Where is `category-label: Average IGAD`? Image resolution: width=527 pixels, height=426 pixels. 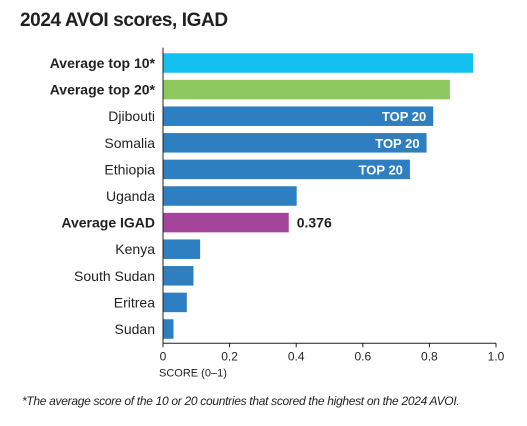 category-label: Average IGAD is located at coordinates (108, 223).